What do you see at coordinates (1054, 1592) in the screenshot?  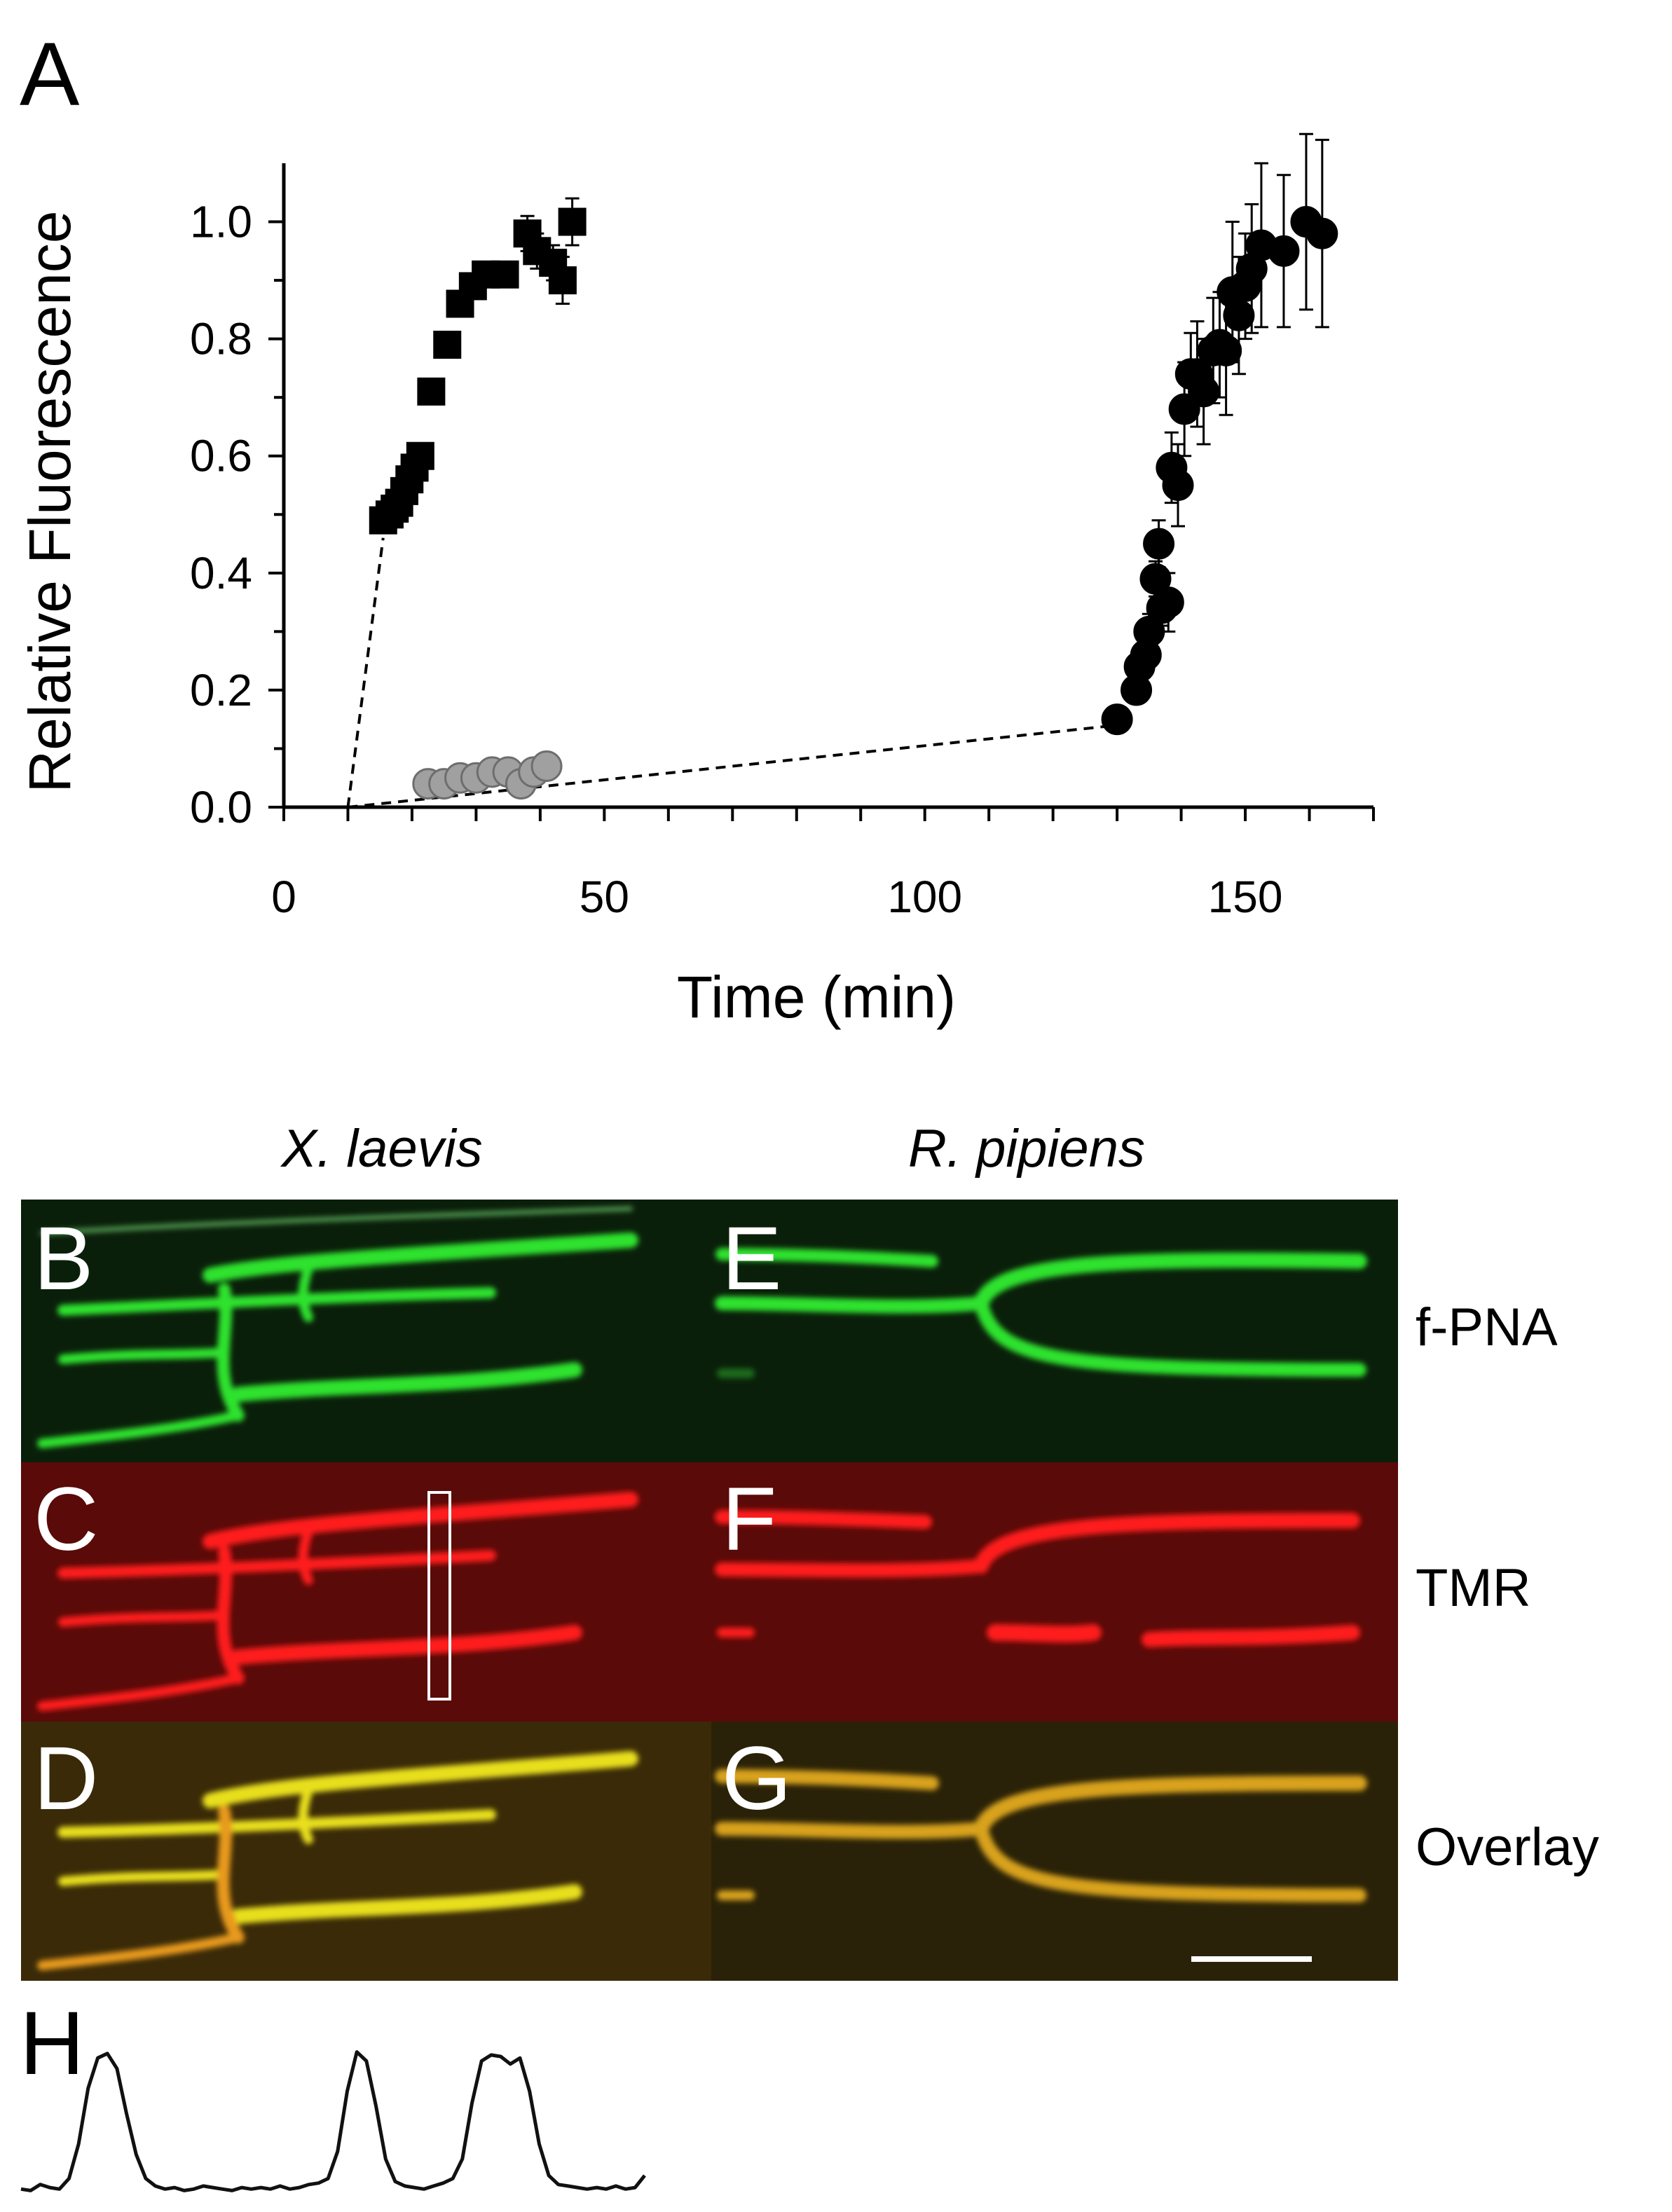 I see `panel-f-tmr-micrograph: F` at bounding box center [1054, 1592].